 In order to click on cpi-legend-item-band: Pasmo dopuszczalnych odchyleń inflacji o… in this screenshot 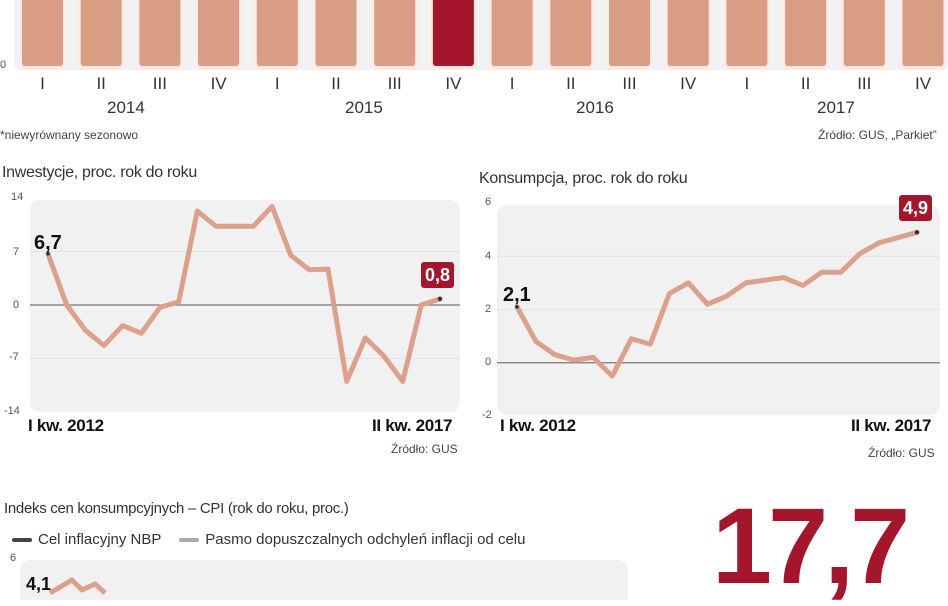, I will do `click(352, 539)`.